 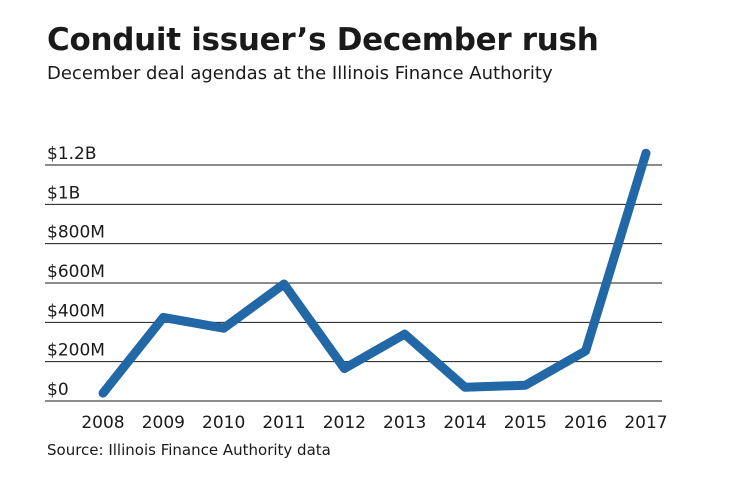 What do you see at coordinates (76, 351) in the screenshot?
I see `y-tick-label: $200M` at bounding box center [76, 351].